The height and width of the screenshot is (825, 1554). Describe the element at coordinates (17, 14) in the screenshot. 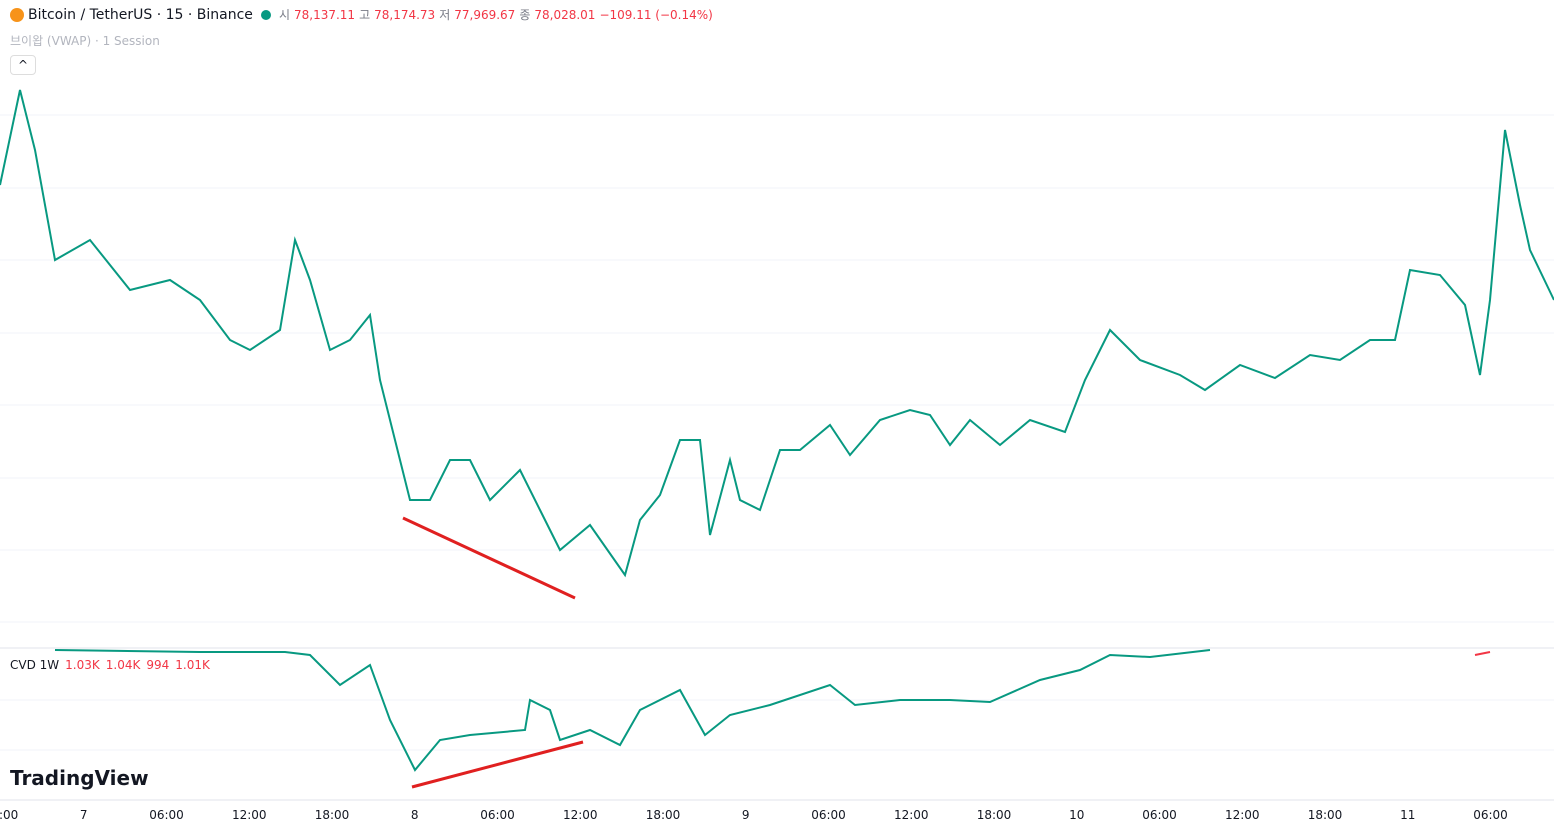

I see `coin-icon` at that location.